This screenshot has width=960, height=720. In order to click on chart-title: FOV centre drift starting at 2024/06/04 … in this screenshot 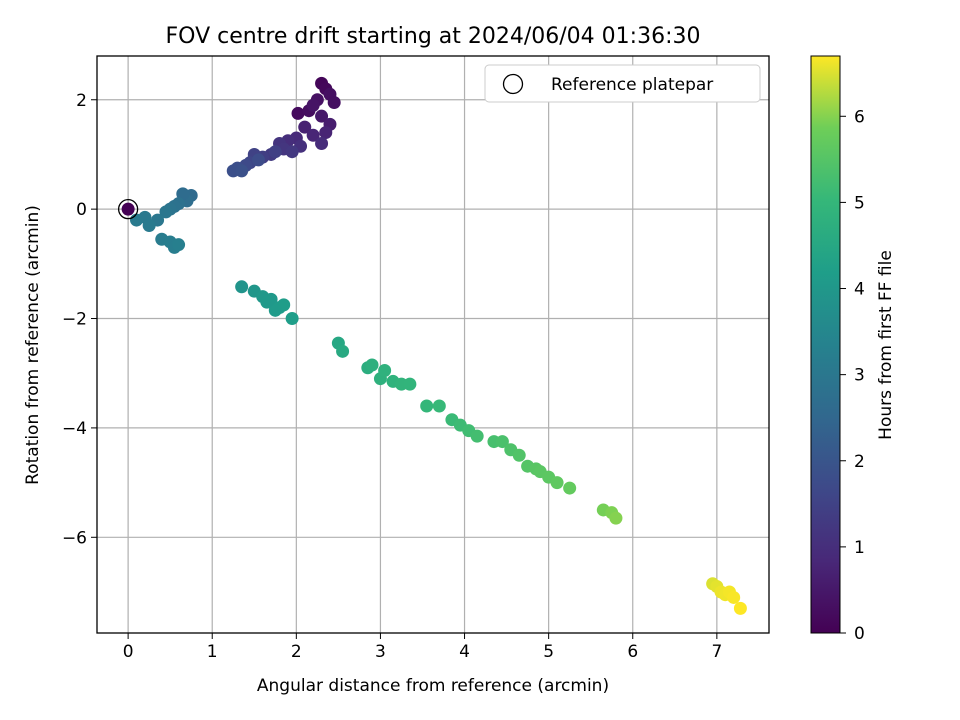, I will do `click(433, 36)`.